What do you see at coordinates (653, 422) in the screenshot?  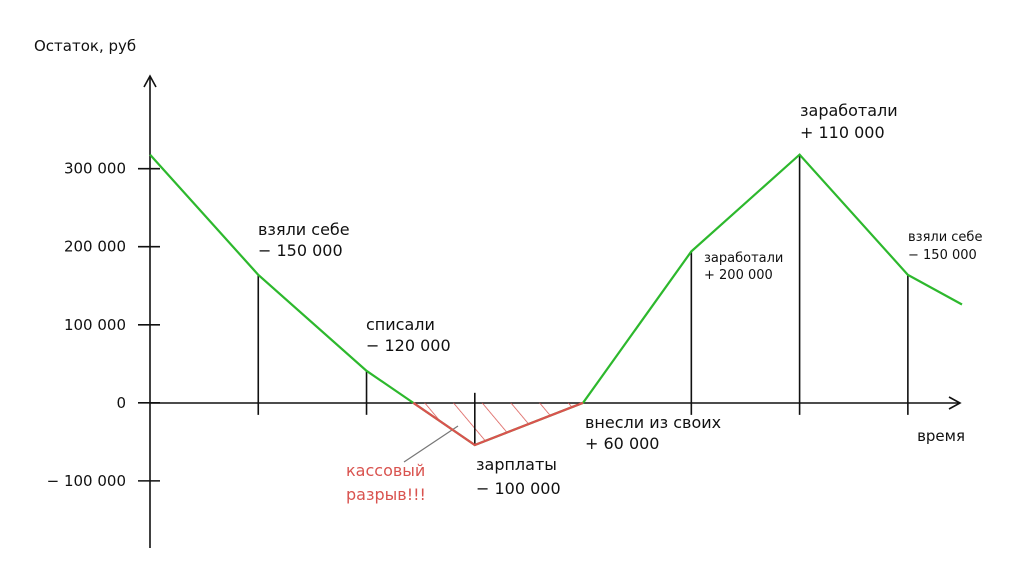 I see `annotation: внесли из своих` at bounding box center [653, 422].